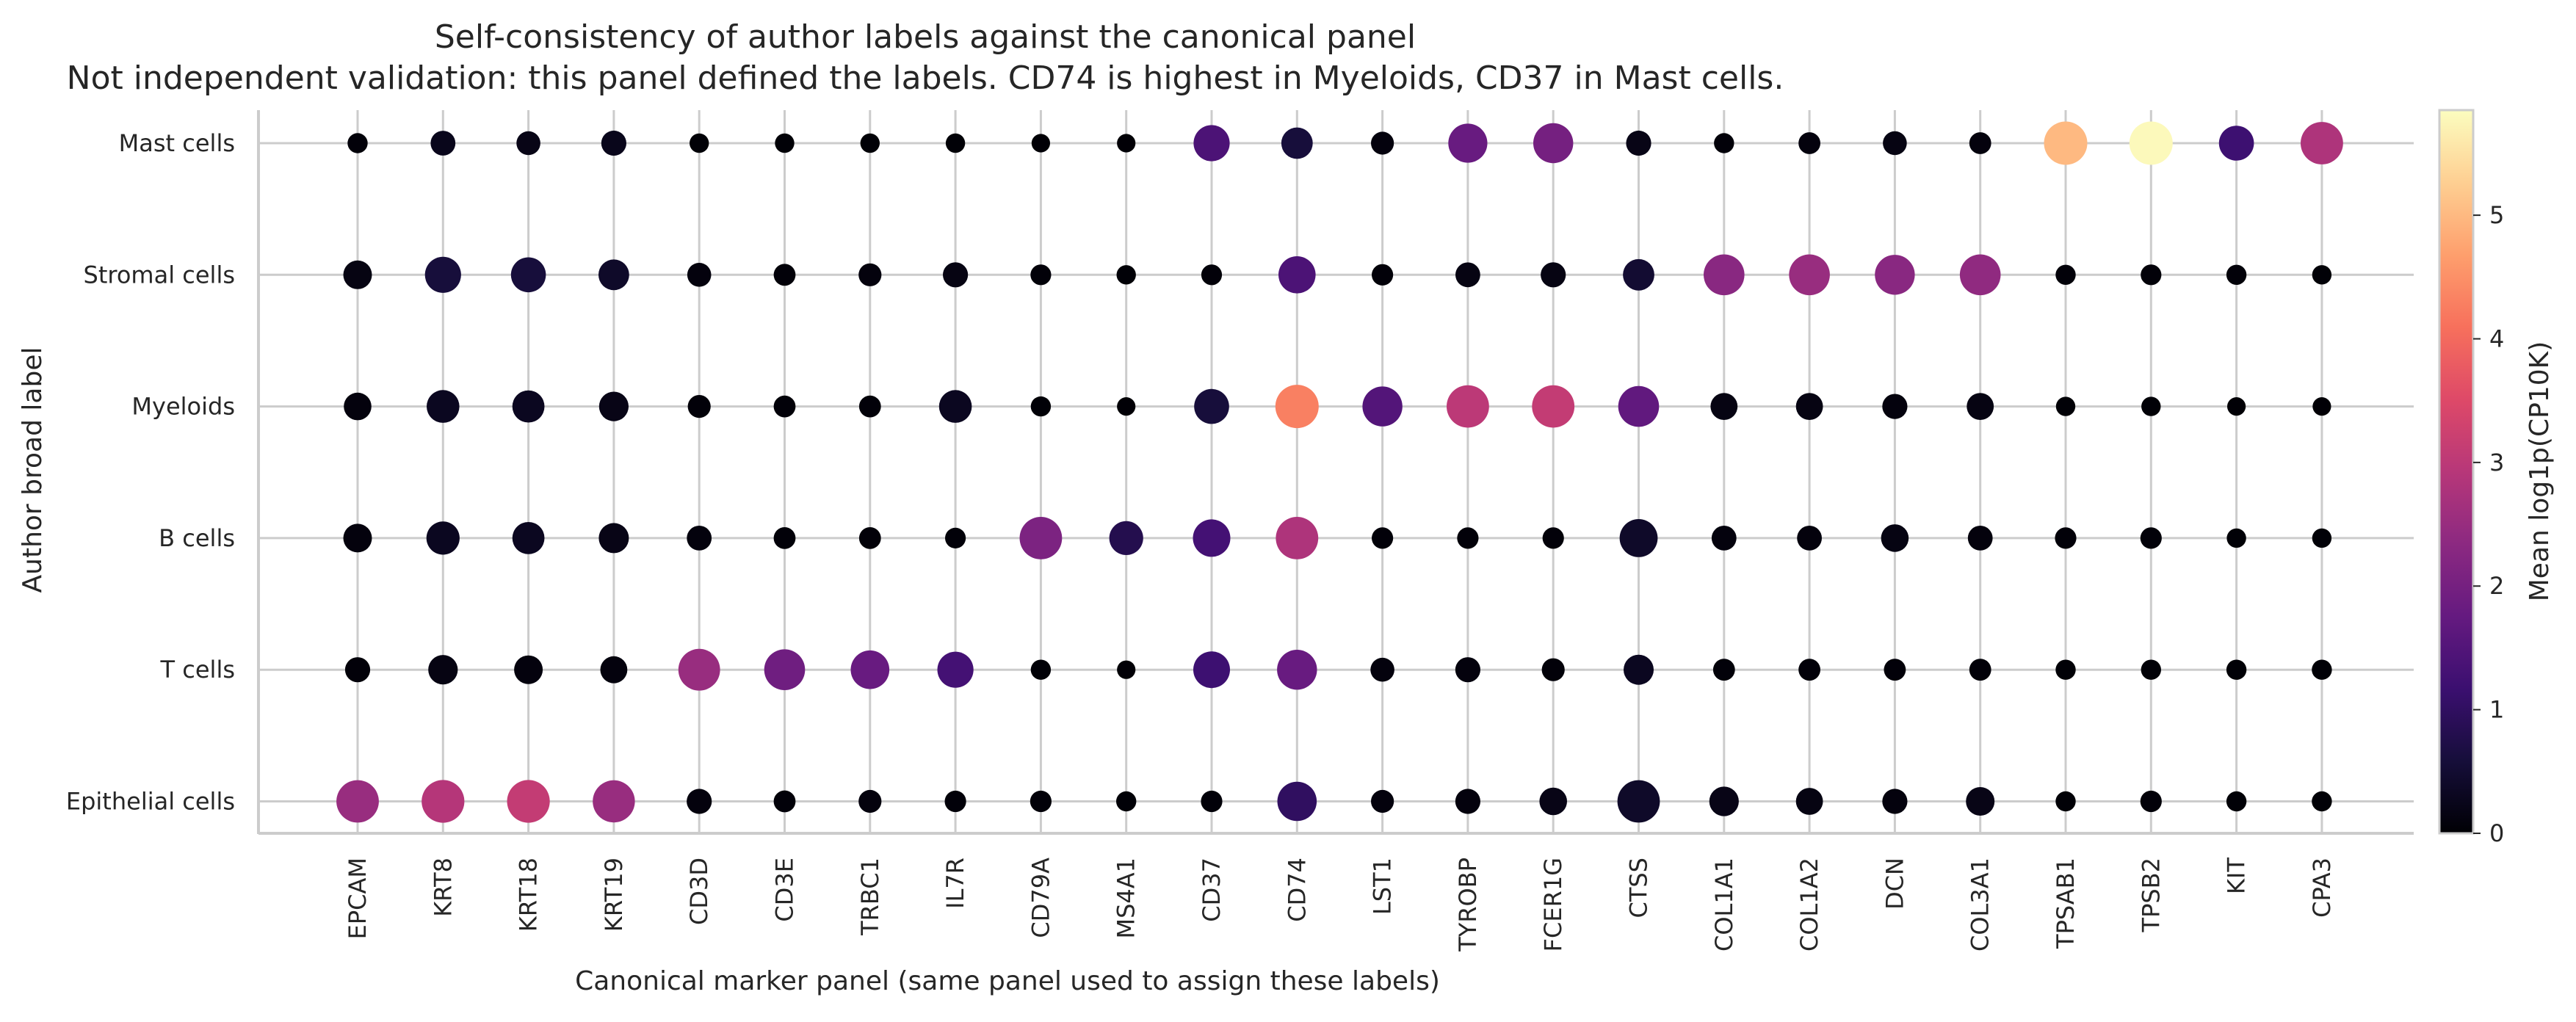 The width and height of the screenshot is (2576, 1022). I want to click on colorbar-tick-label: 2, so click(2496, 586).